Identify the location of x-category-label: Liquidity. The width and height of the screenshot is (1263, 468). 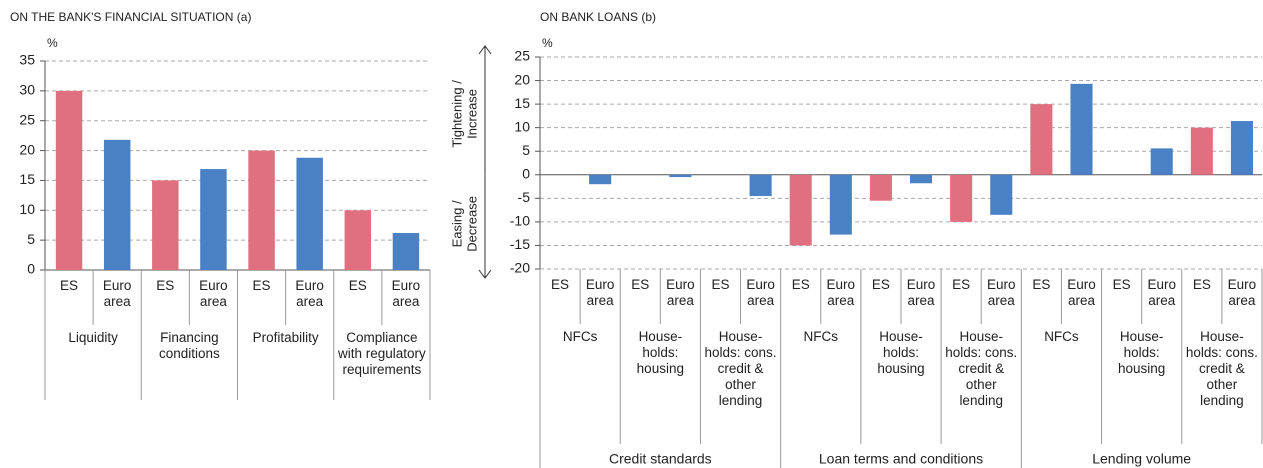
(93, 337).